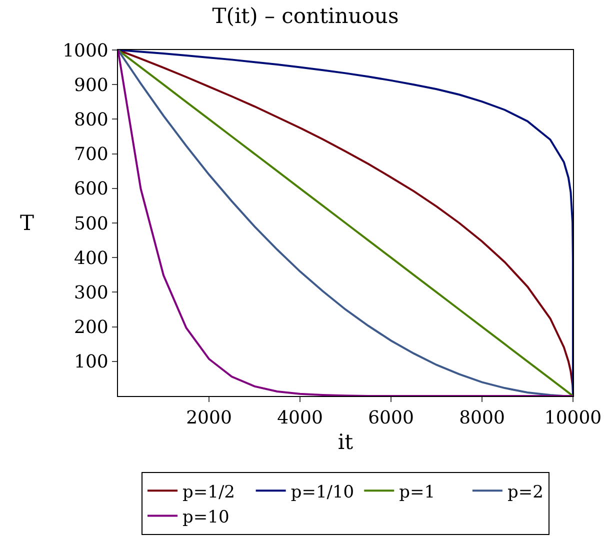 Image resolution: width=611 pixels, height=547 pixels. What do you see at coordinates (27, 223) in the screenshot?
I see `y-axis-title: T` at bounding box center [27, 223].